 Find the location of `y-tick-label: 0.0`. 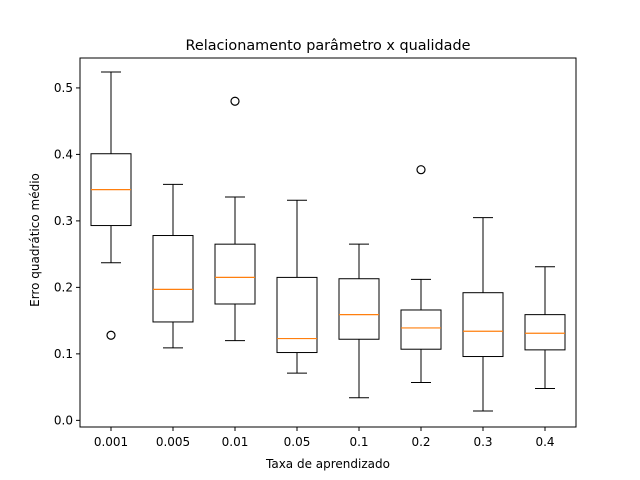

y-tick-label: 0.0 is located at coordinates (63, 420).